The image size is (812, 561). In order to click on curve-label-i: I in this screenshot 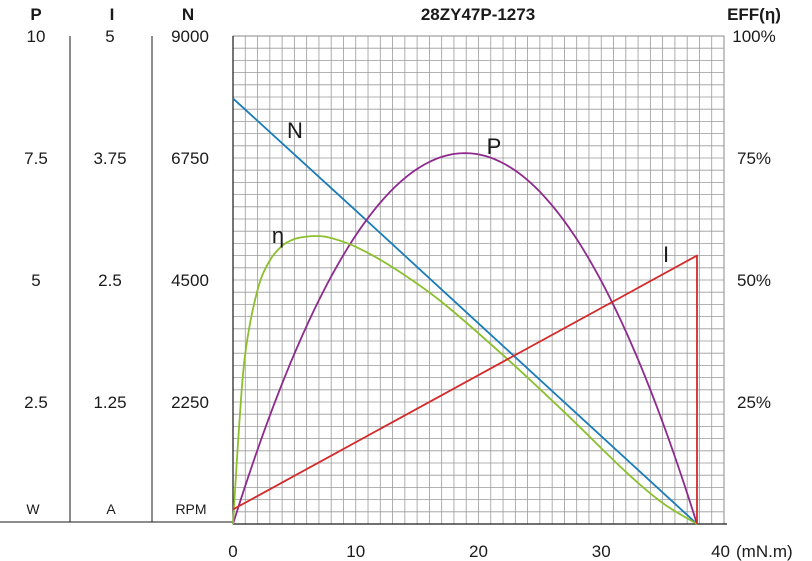, I will do `click(666, 254)`.